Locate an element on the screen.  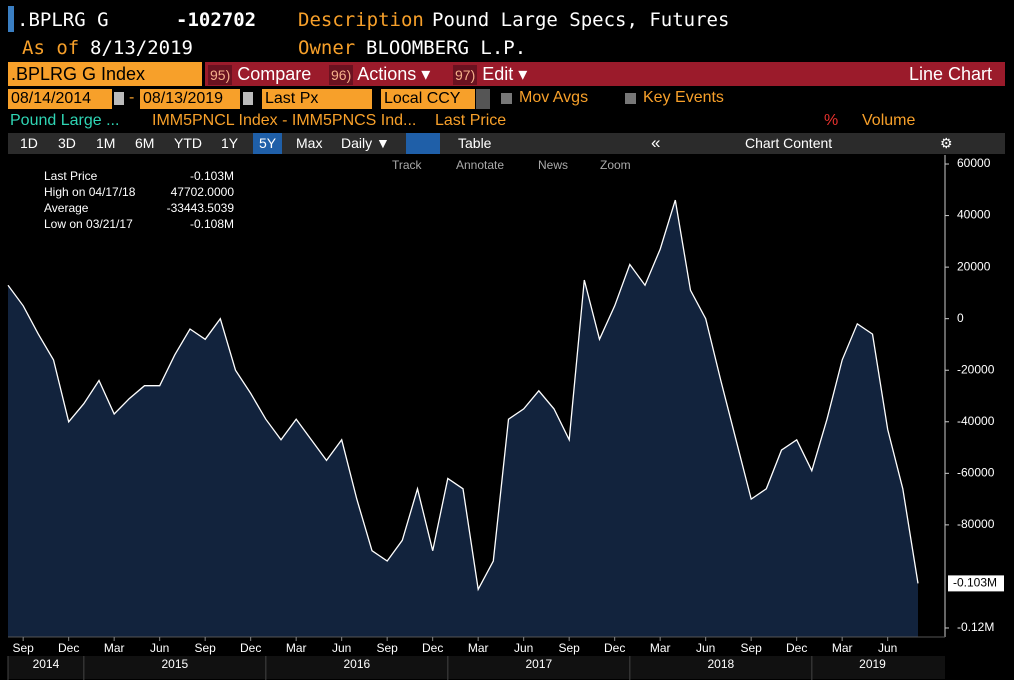
stat-label: Average is located at coordinates (66, 208).